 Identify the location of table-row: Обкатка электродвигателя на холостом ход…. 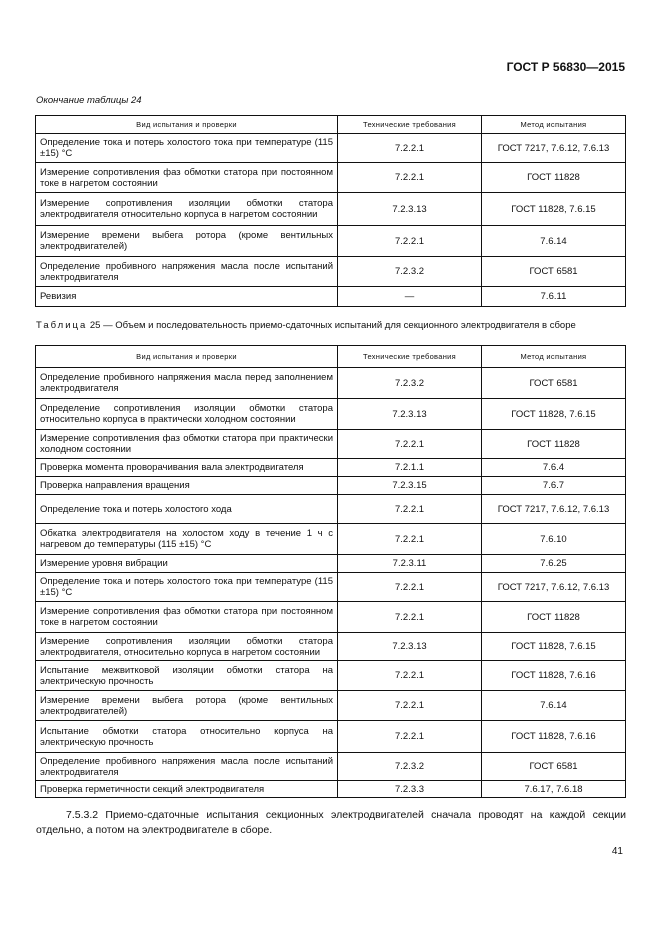
(330, 539).